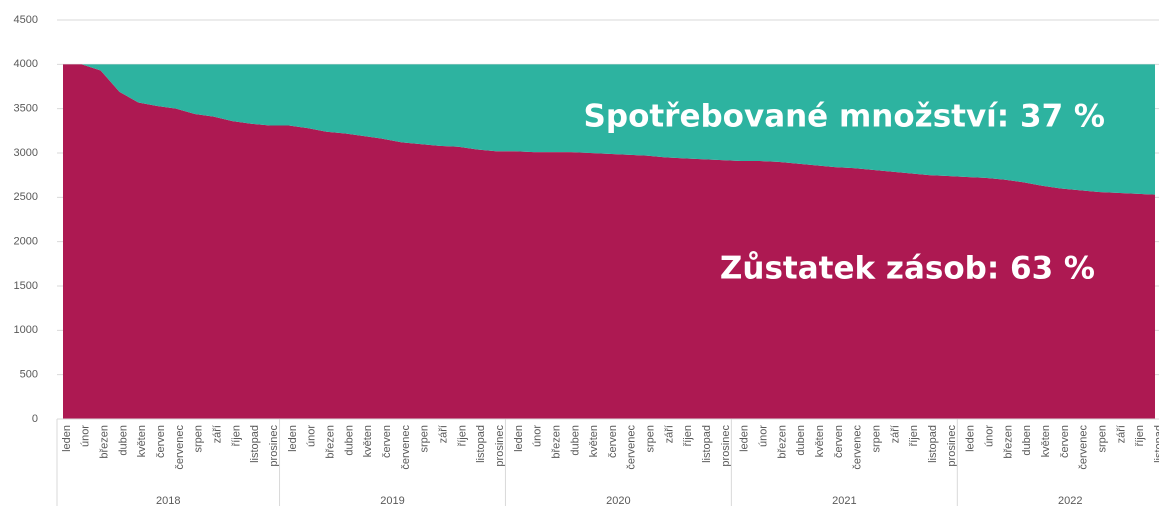  I want to click on y-tick-label: 500, so click(29, 375).